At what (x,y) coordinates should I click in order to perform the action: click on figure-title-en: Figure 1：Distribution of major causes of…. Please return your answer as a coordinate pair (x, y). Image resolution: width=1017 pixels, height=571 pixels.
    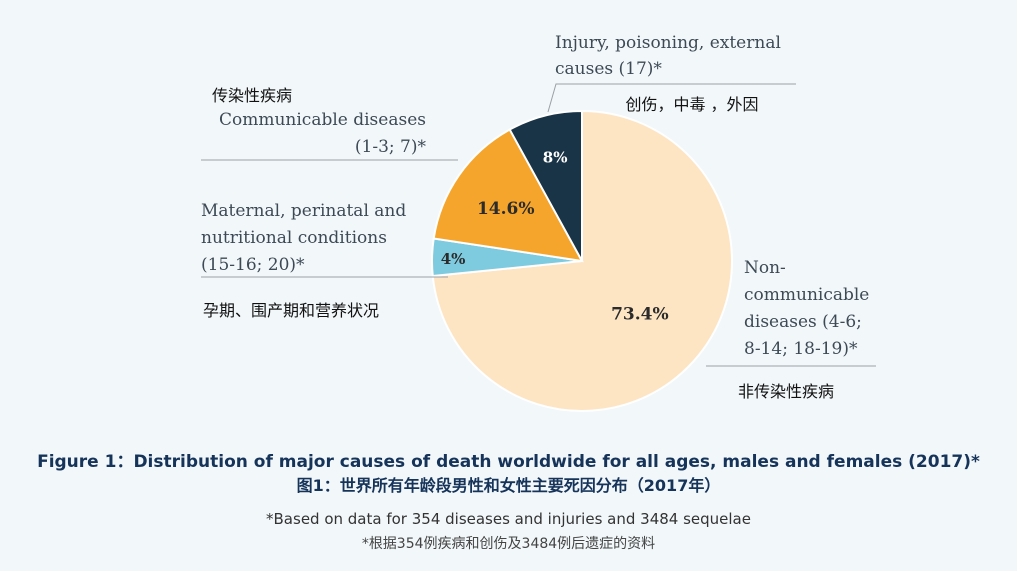
    Looking at the image, I should click on (508, 462).